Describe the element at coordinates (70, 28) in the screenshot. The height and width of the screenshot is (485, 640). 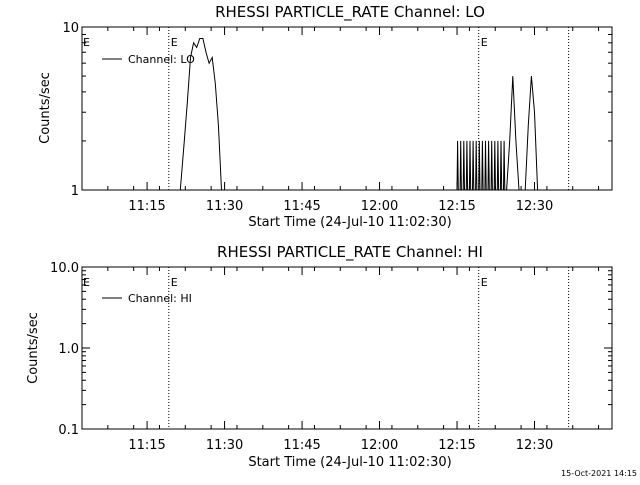
I see `y-tick-label: 10` at that location.